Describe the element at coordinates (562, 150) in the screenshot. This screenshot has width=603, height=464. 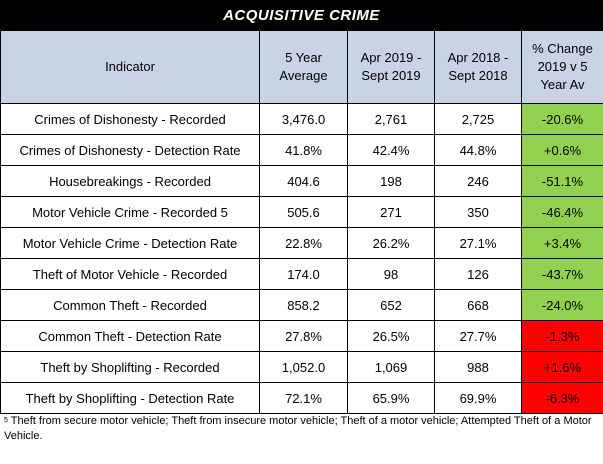
I see `cell-percent-change: +0.6%` at that location.